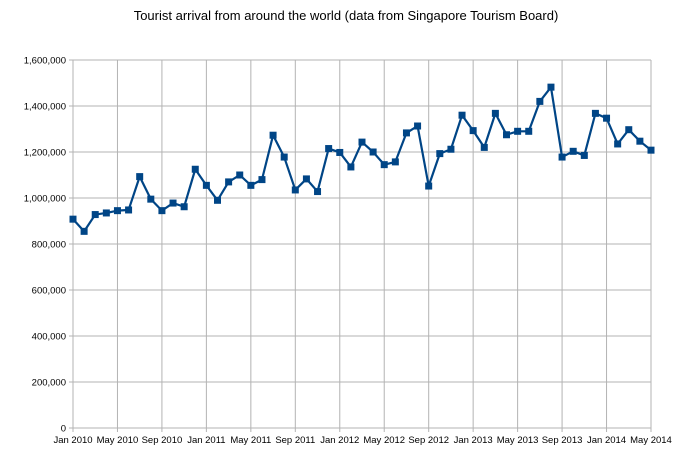 The image size is (687, 453). I want to click on y-tick-label: 0, so click(63, 429).